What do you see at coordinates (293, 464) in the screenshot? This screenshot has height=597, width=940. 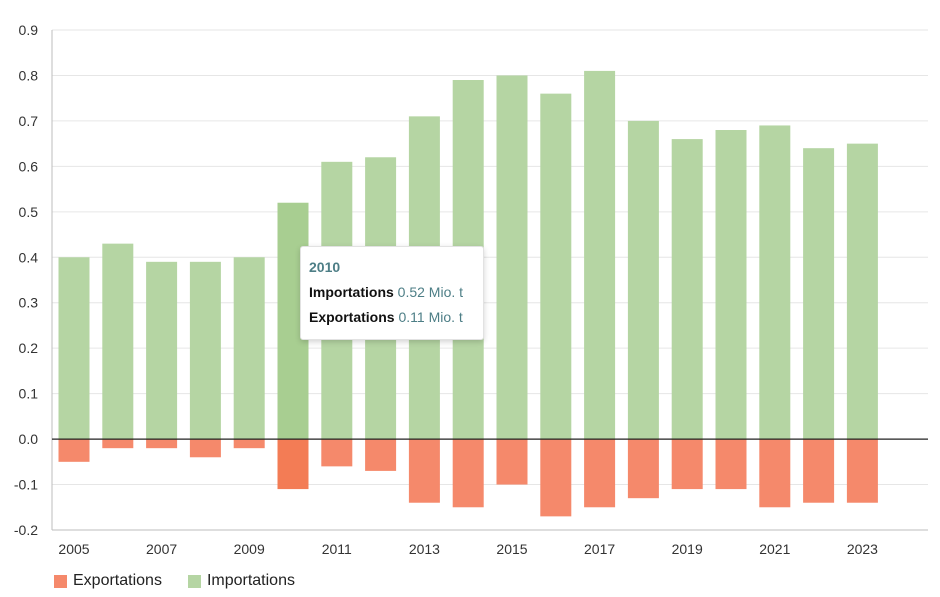 I see `bar-exportations-2010` at bounding box center [293, 464].